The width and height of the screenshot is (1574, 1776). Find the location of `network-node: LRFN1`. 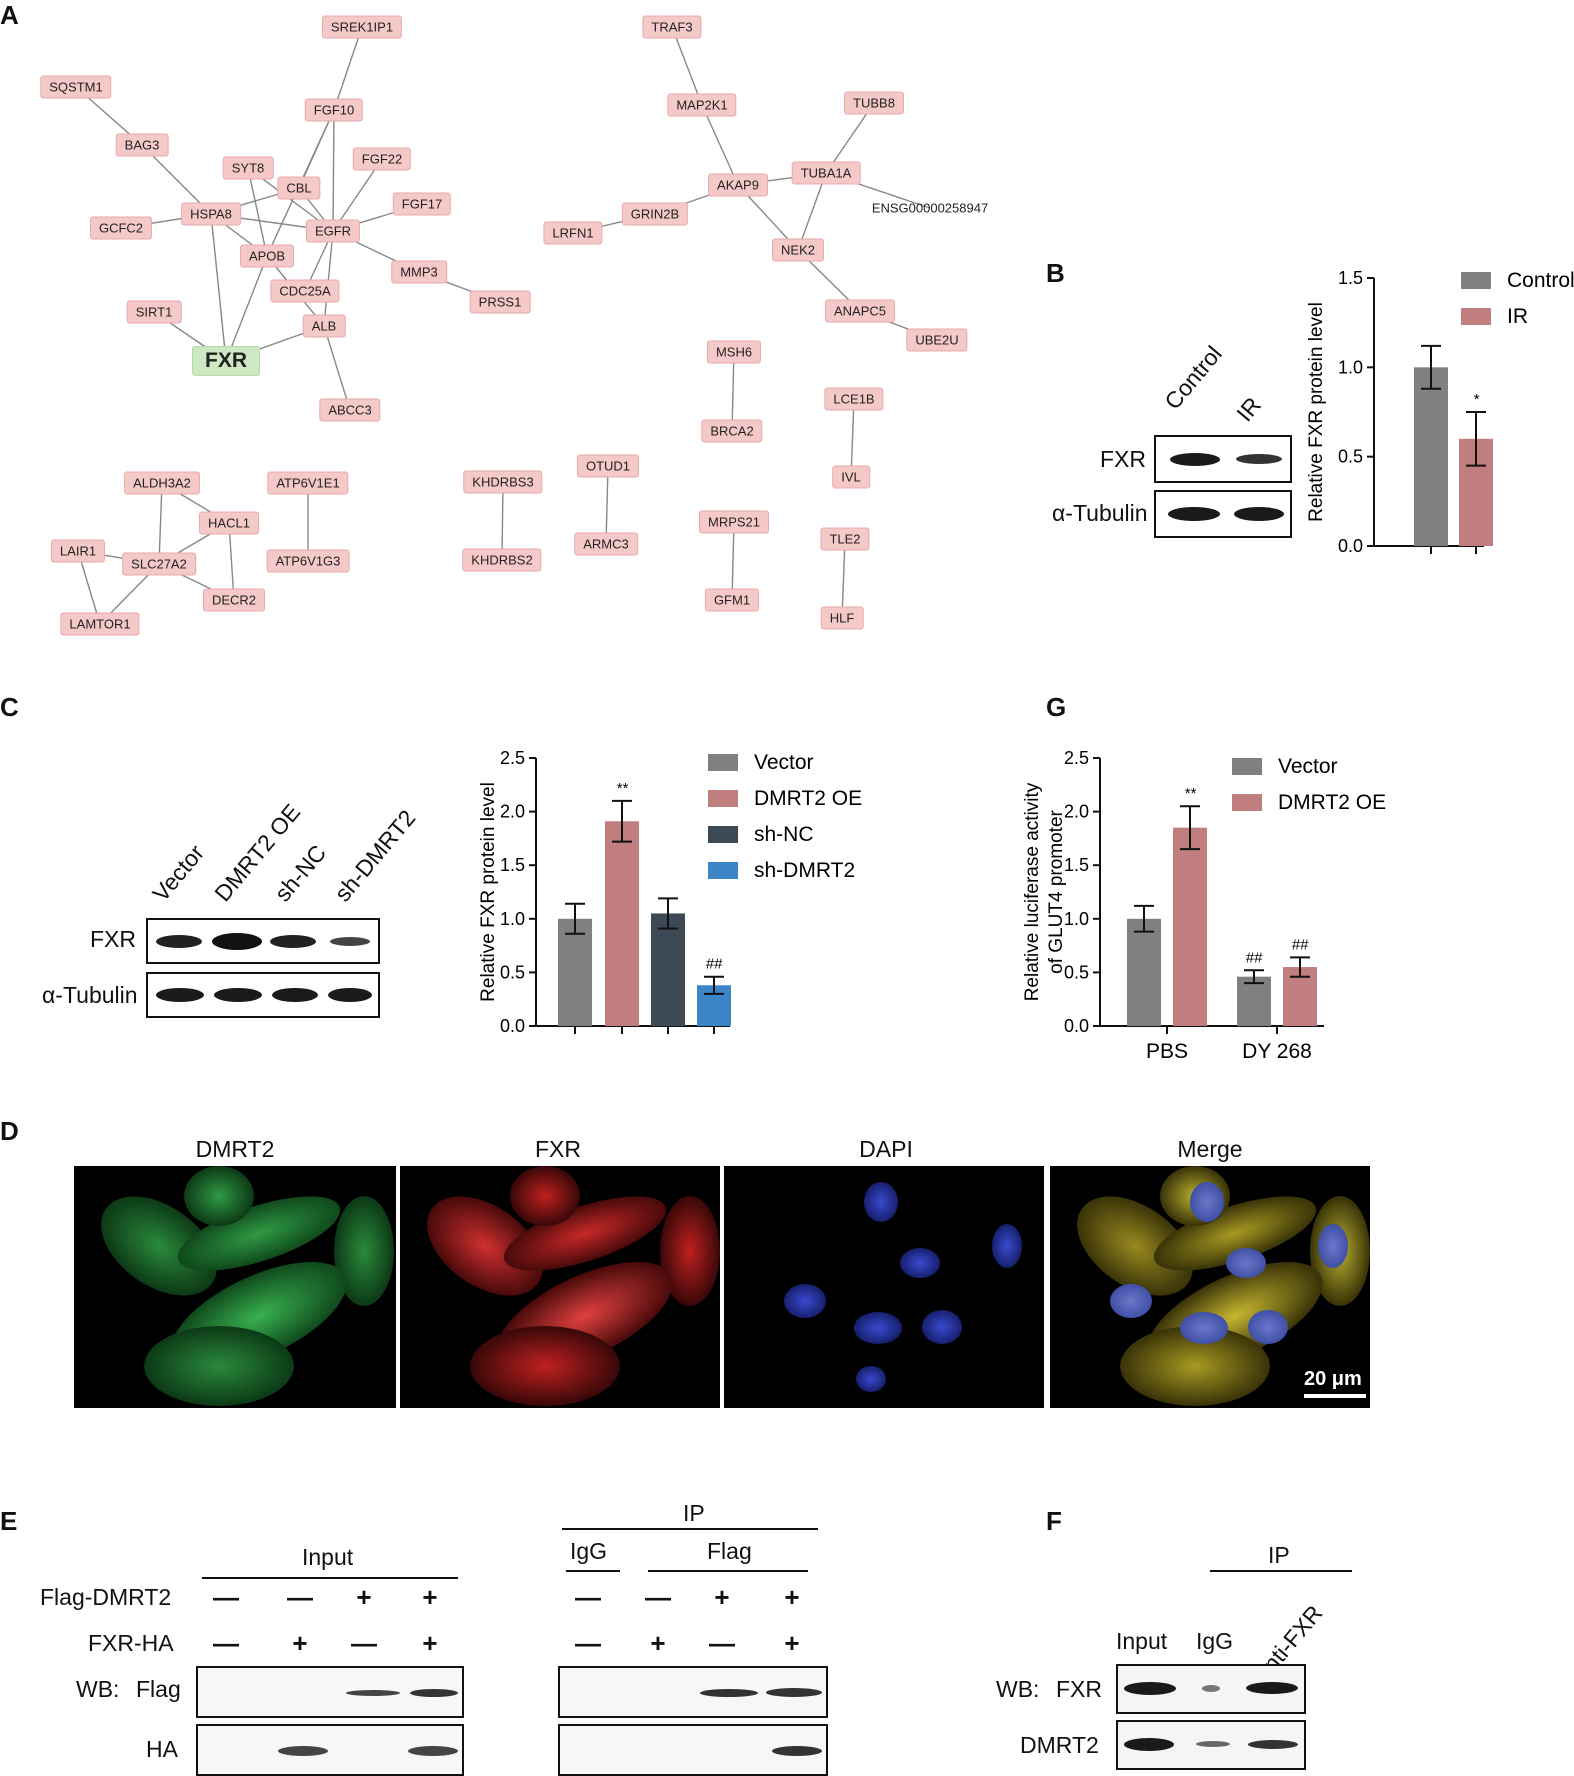

network-node: LRFN1 is located at coordinates (573, 233).